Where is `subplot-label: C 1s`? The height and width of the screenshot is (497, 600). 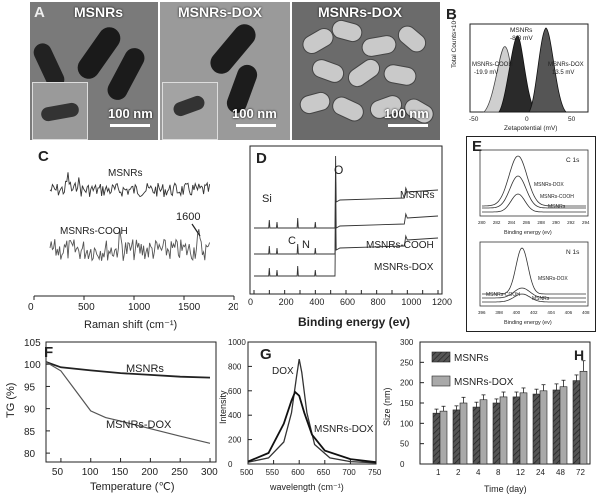
subplot-label: C 1s is located at coordinates (573, 160).